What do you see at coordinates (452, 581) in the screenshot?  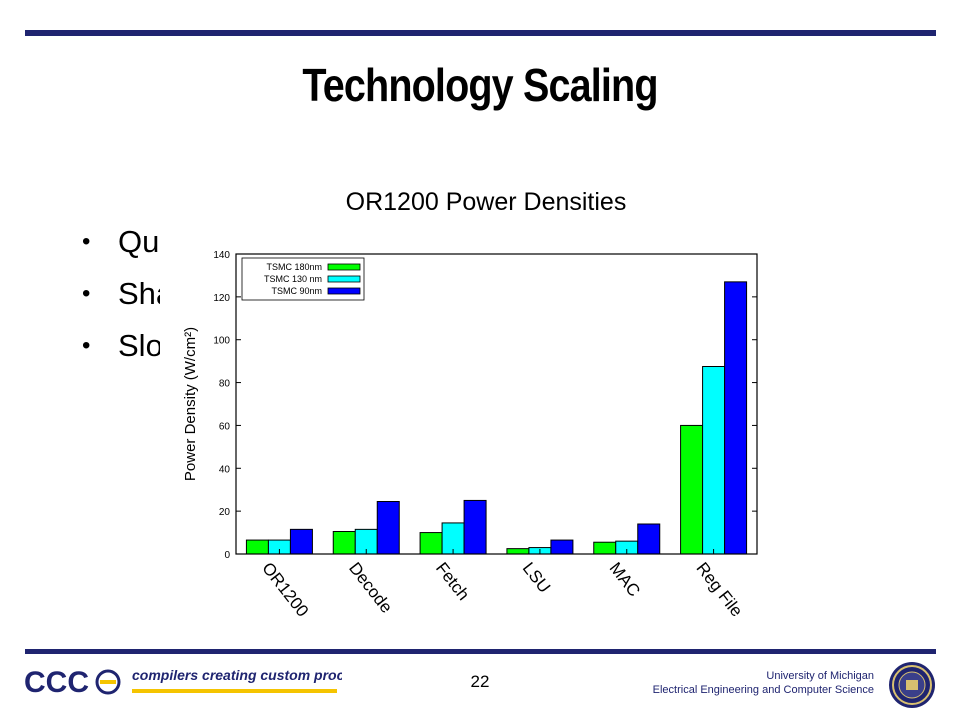 I see `x-tick-label: Fetch` at bounding box center [452, 581].